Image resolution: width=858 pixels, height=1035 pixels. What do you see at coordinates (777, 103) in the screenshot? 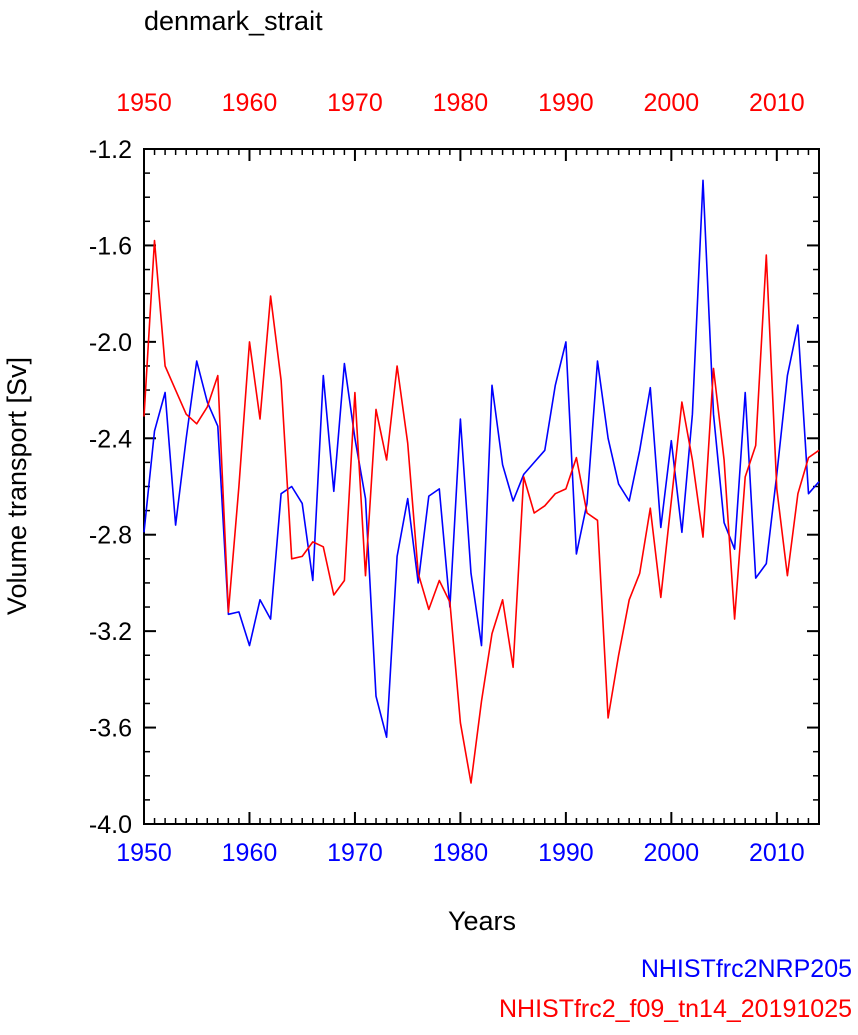
I see `x-tick-label-top: 2010` at bounding box center [777, 103].